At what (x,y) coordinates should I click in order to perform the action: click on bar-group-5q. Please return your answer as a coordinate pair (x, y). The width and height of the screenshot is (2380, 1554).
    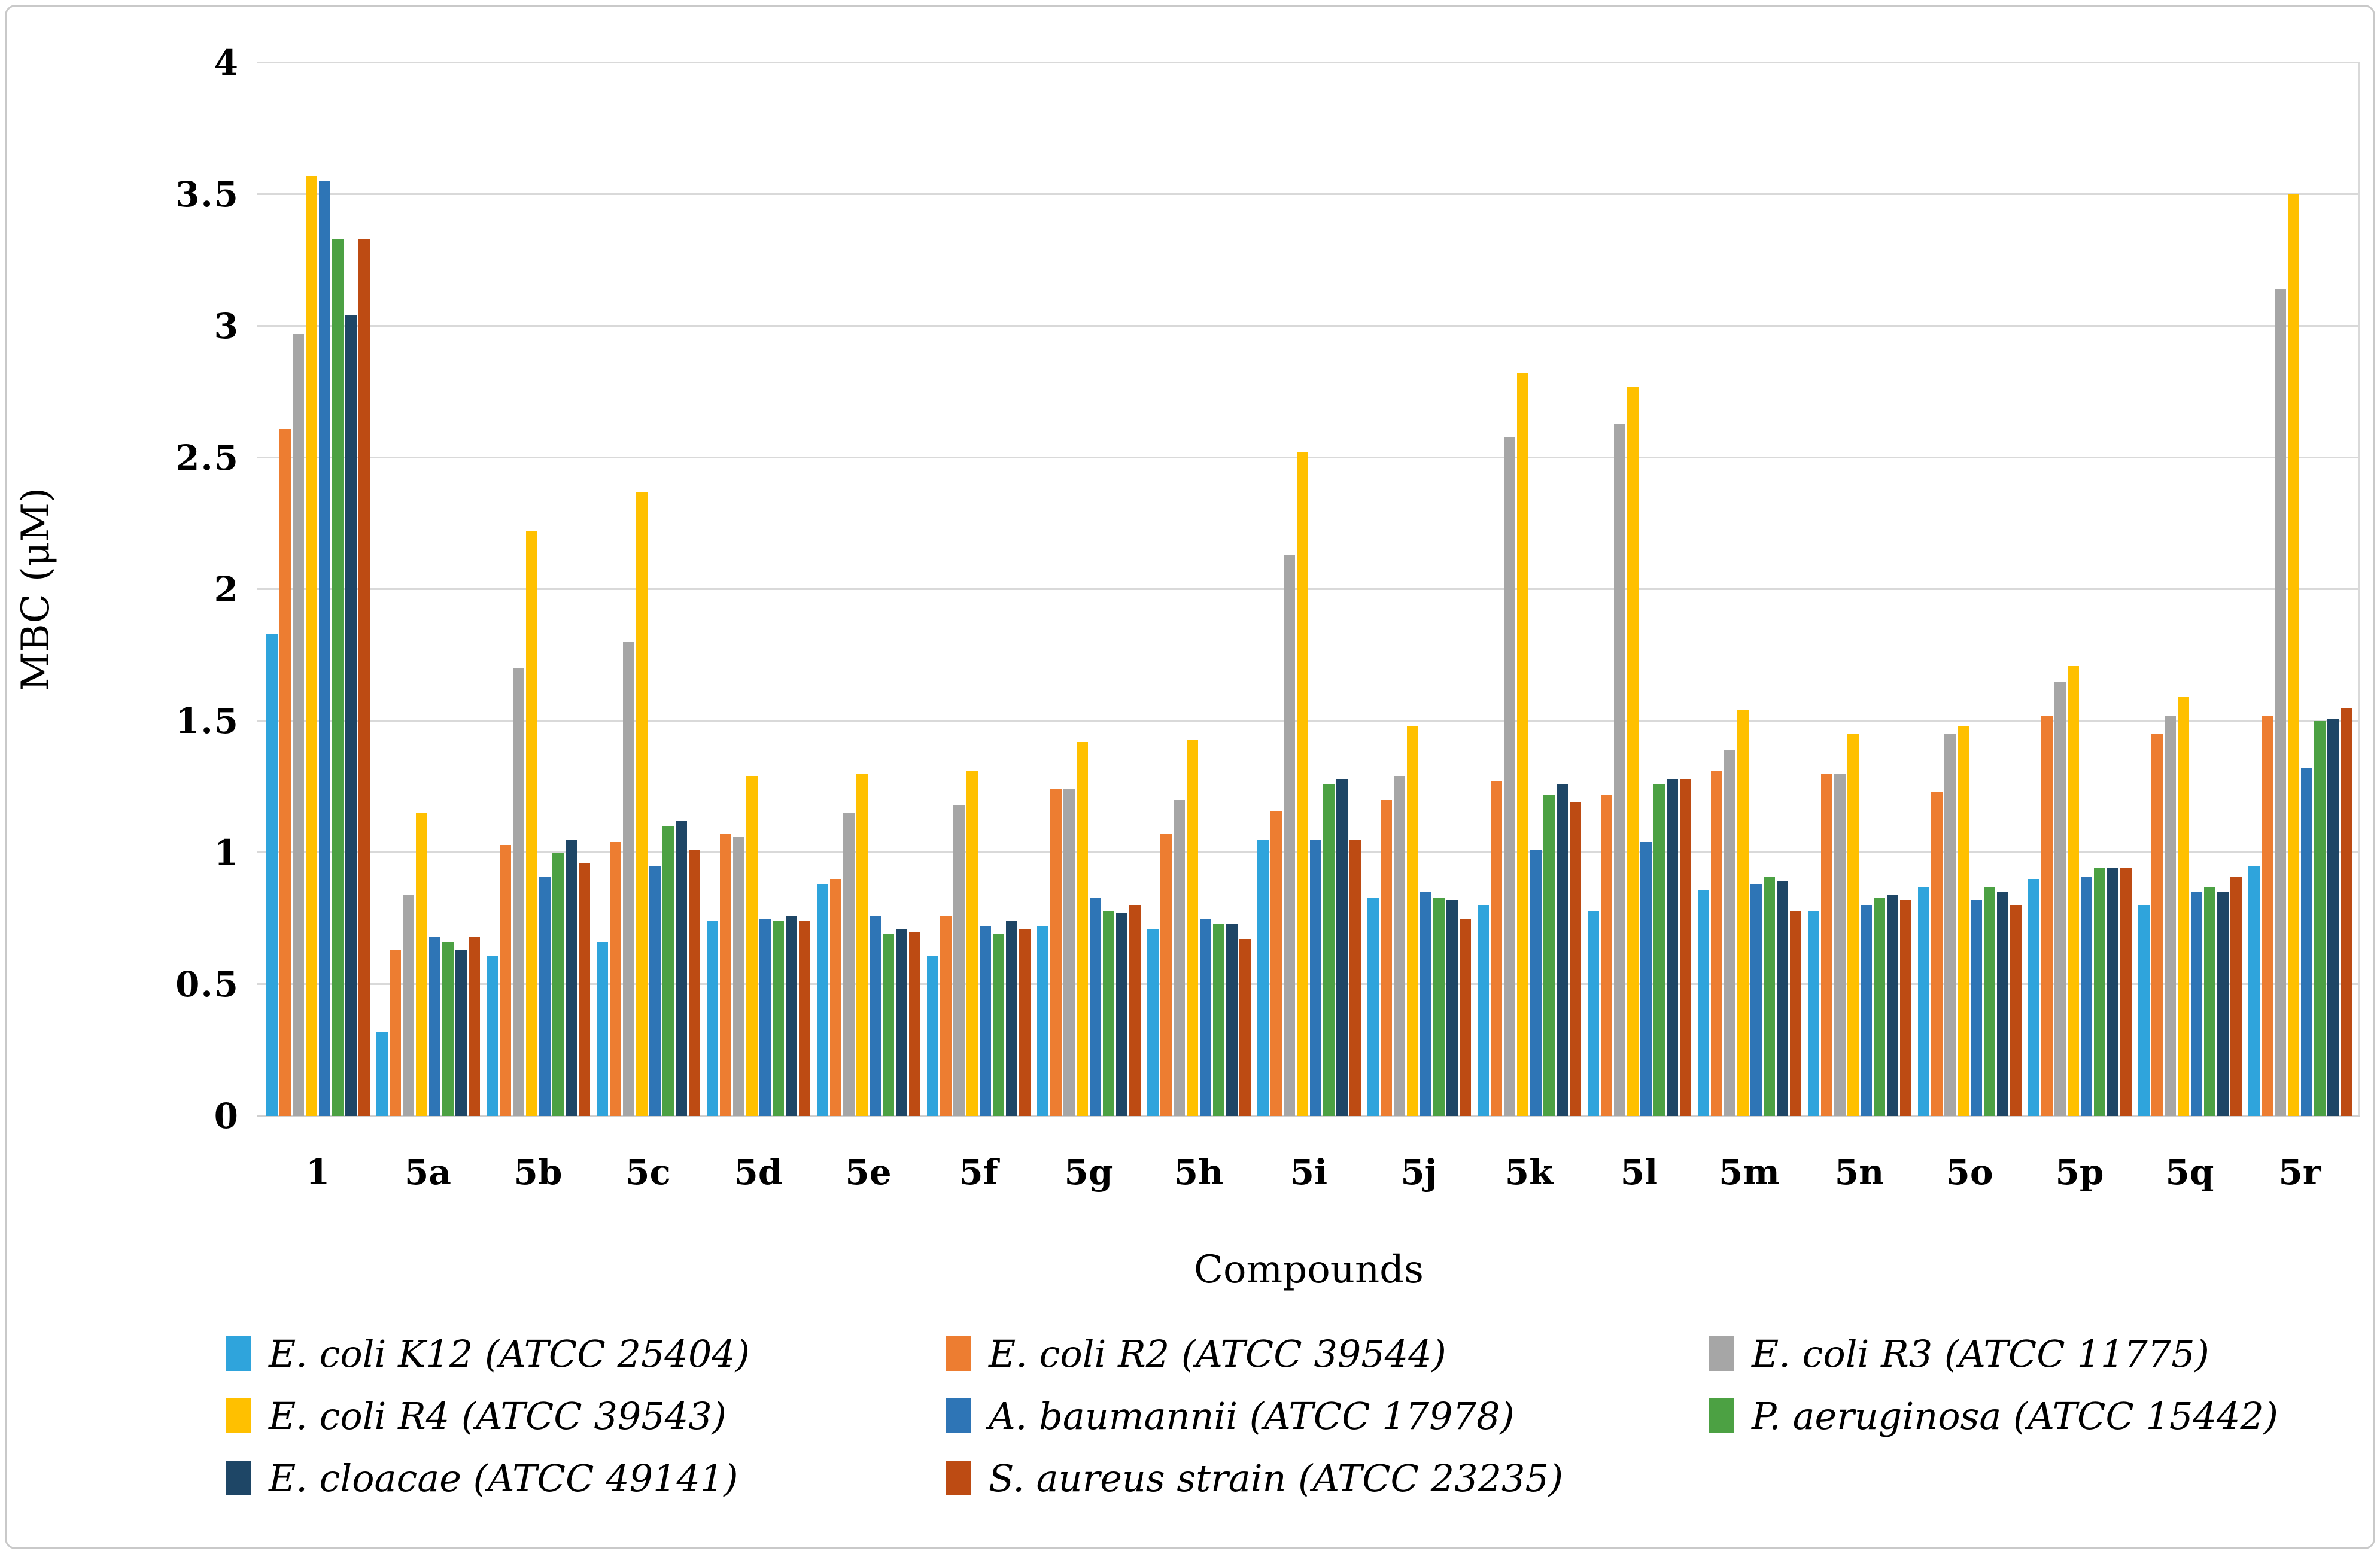
    Looking at the image, I should click on (2190, 589).